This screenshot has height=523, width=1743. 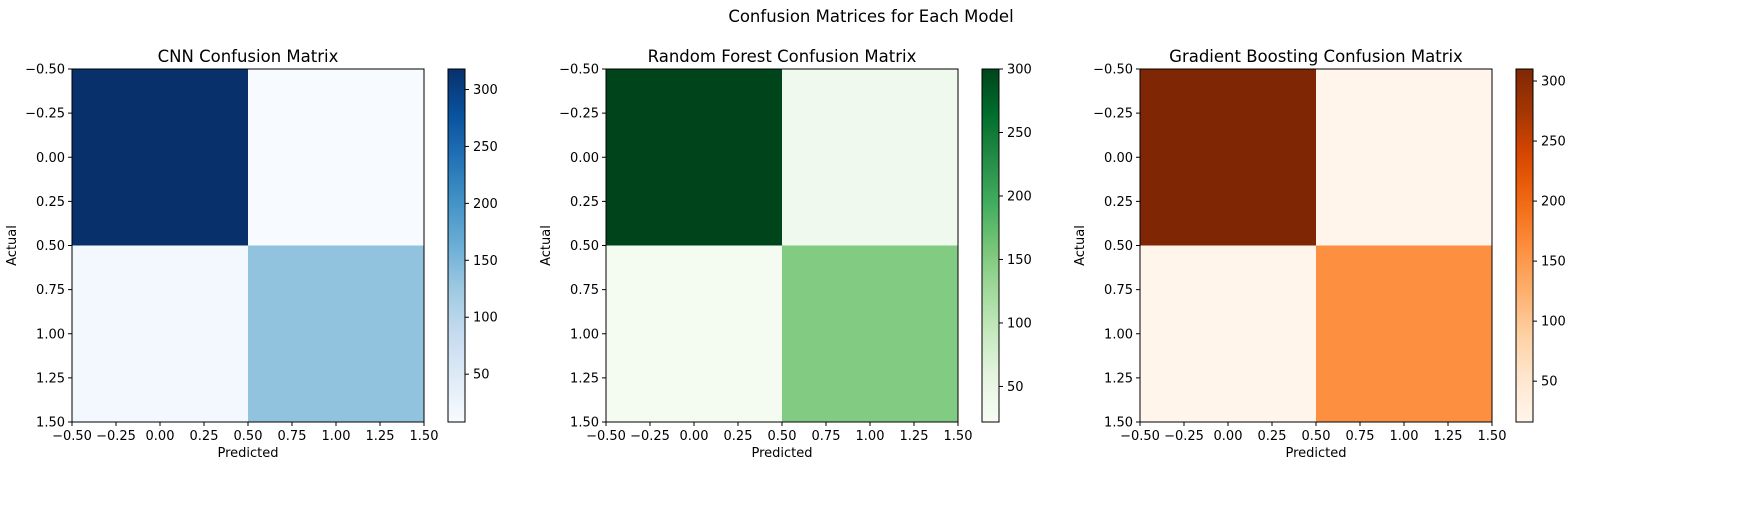 What do you see at coordinates (782, 56) in the screenshot?
I see `panel-title: Random Forest Confusion Matrix` at bounding box center [782, 56].